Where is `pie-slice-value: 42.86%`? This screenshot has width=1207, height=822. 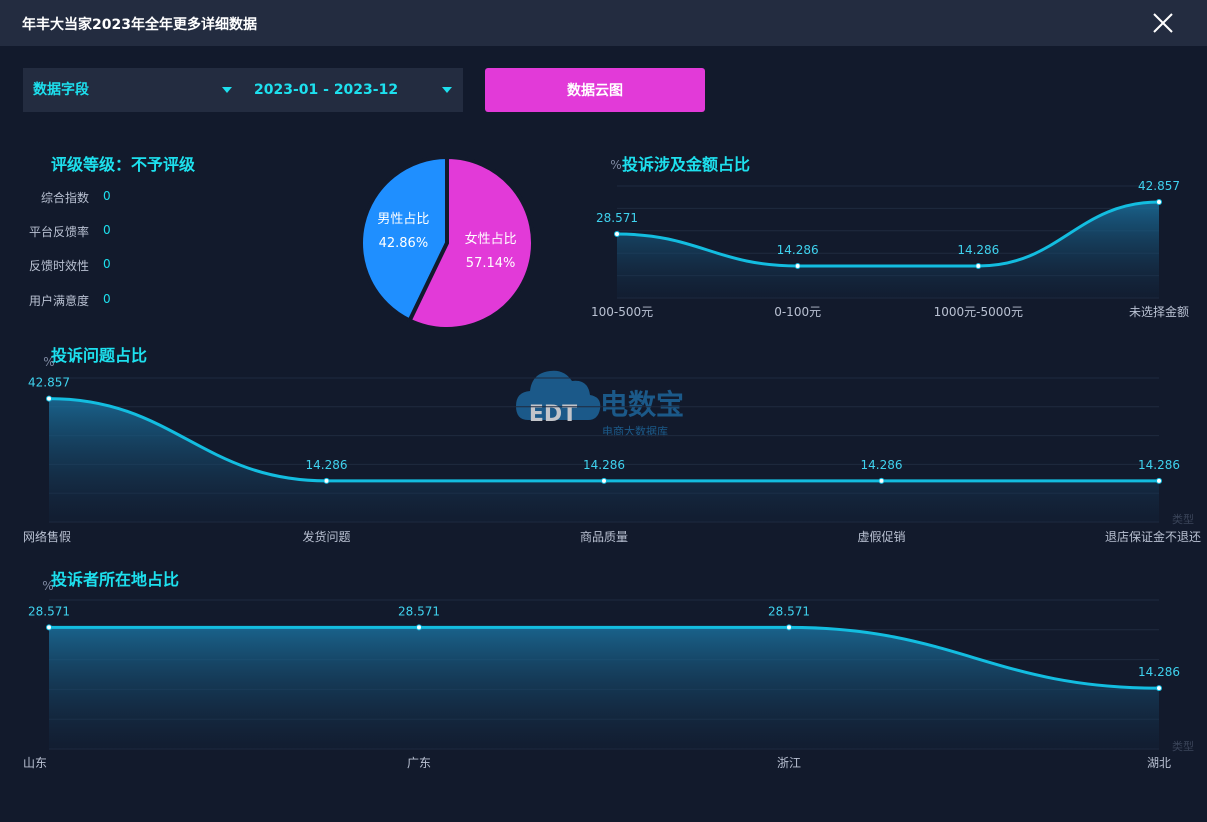
pie-slice-value: 42.86% is located at coordinates (404, 243).